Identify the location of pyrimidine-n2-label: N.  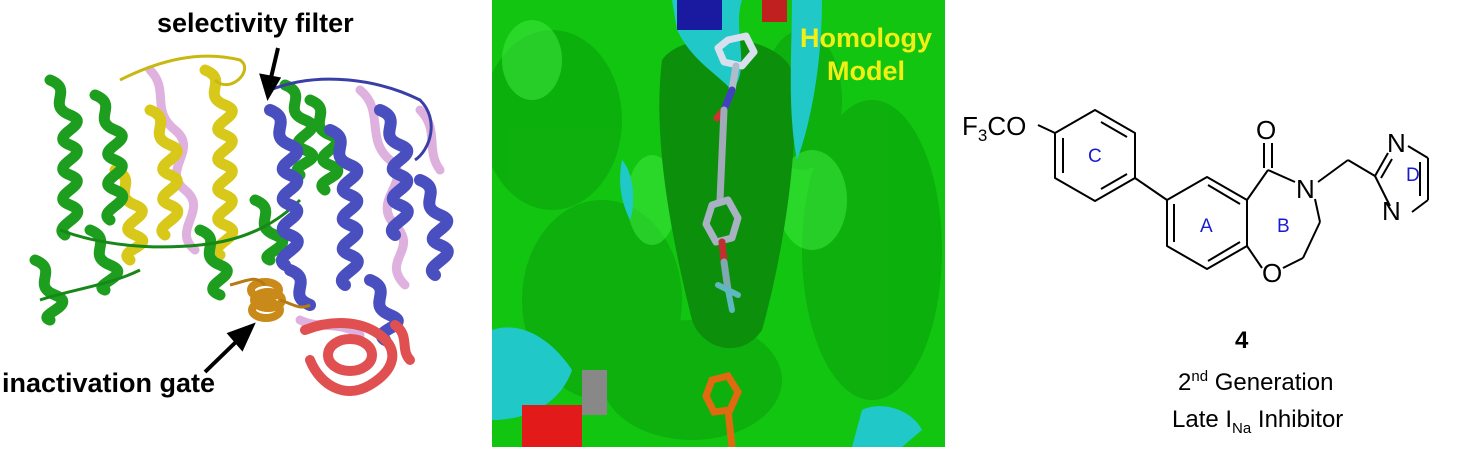
(1391, 211).